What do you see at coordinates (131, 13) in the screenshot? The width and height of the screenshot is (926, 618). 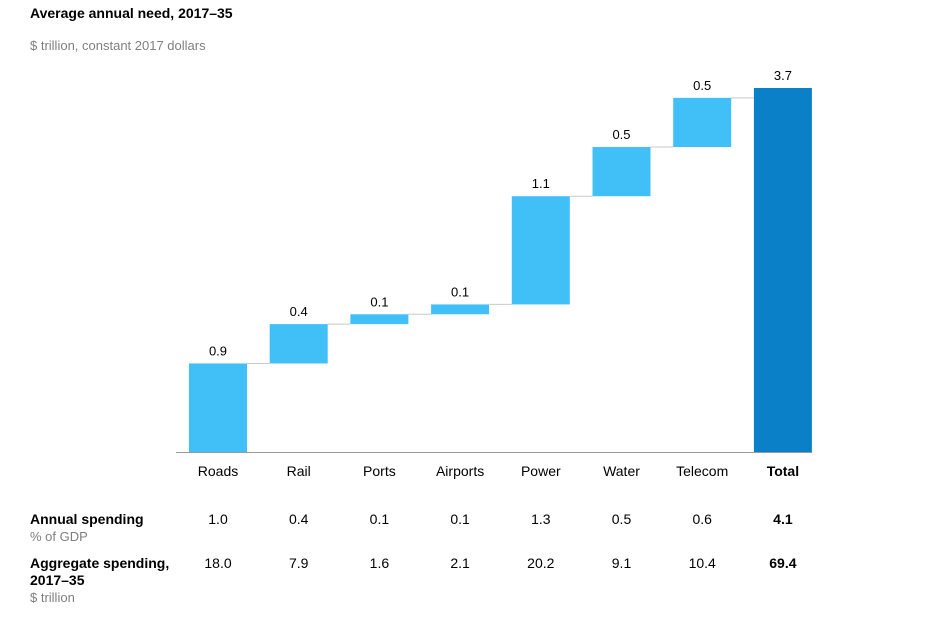 I see `chart-title: Average annual need, 2017–35` at bounding box center [131, 13].